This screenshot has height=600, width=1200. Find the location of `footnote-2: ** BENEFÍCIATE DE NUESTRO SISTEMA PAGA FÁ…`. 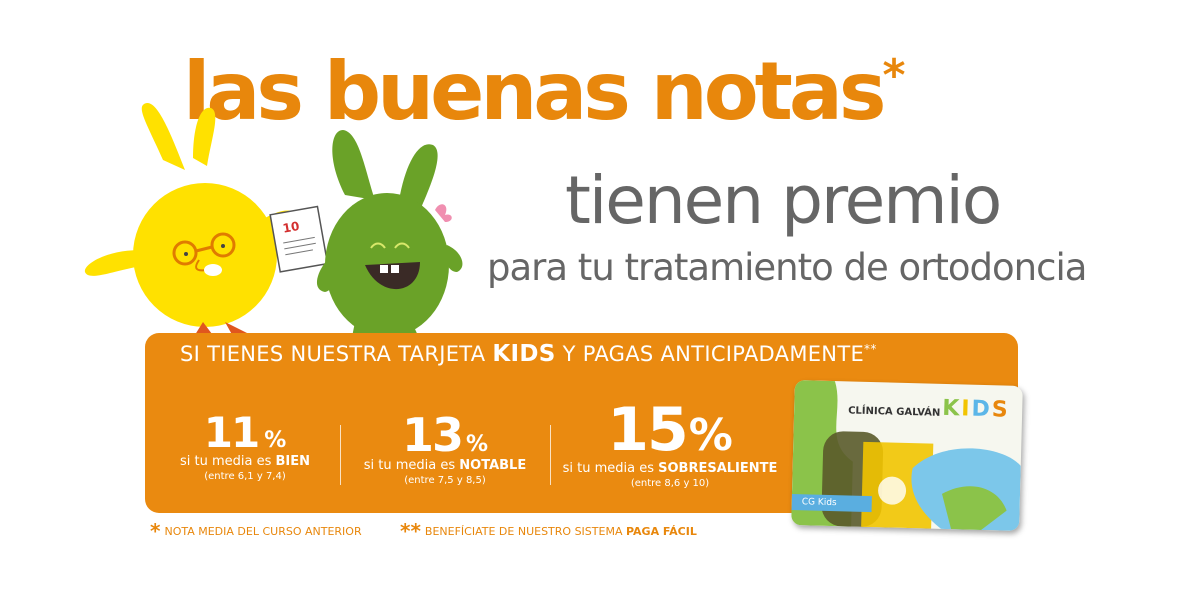

footnote-2: ** BENEFÍCIATE DE NUESTRO SISTEMA PAGA FÁ… is located at coordinates (548, 531).